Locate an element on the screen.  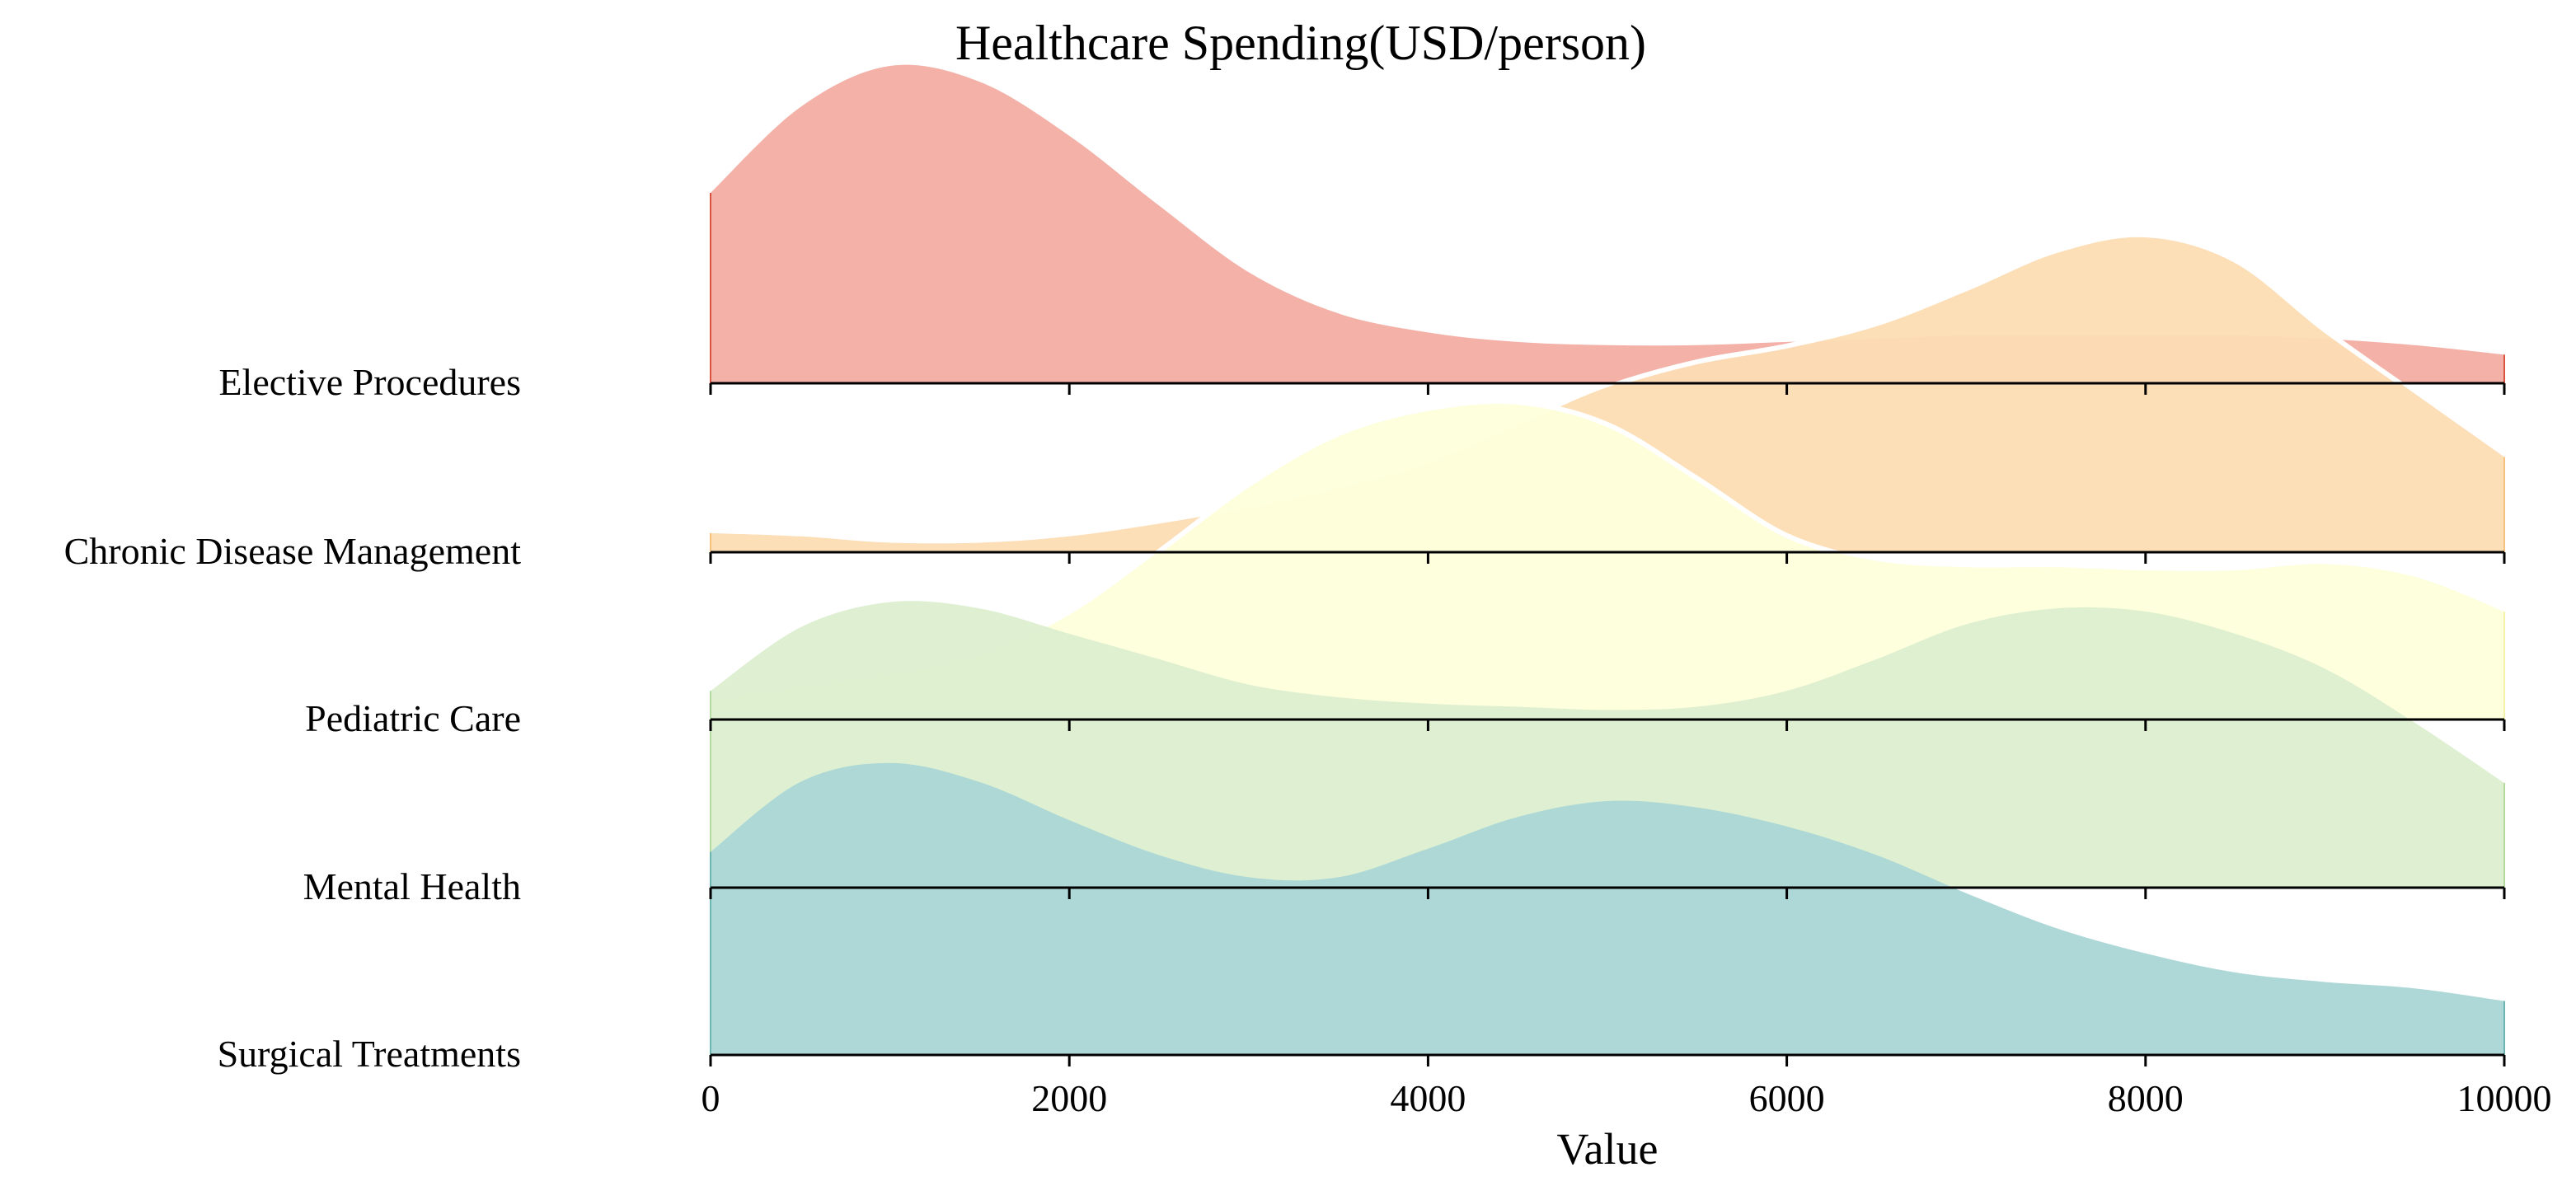
x-tick-label: 6000 is located at coordinates (1787, 1098).